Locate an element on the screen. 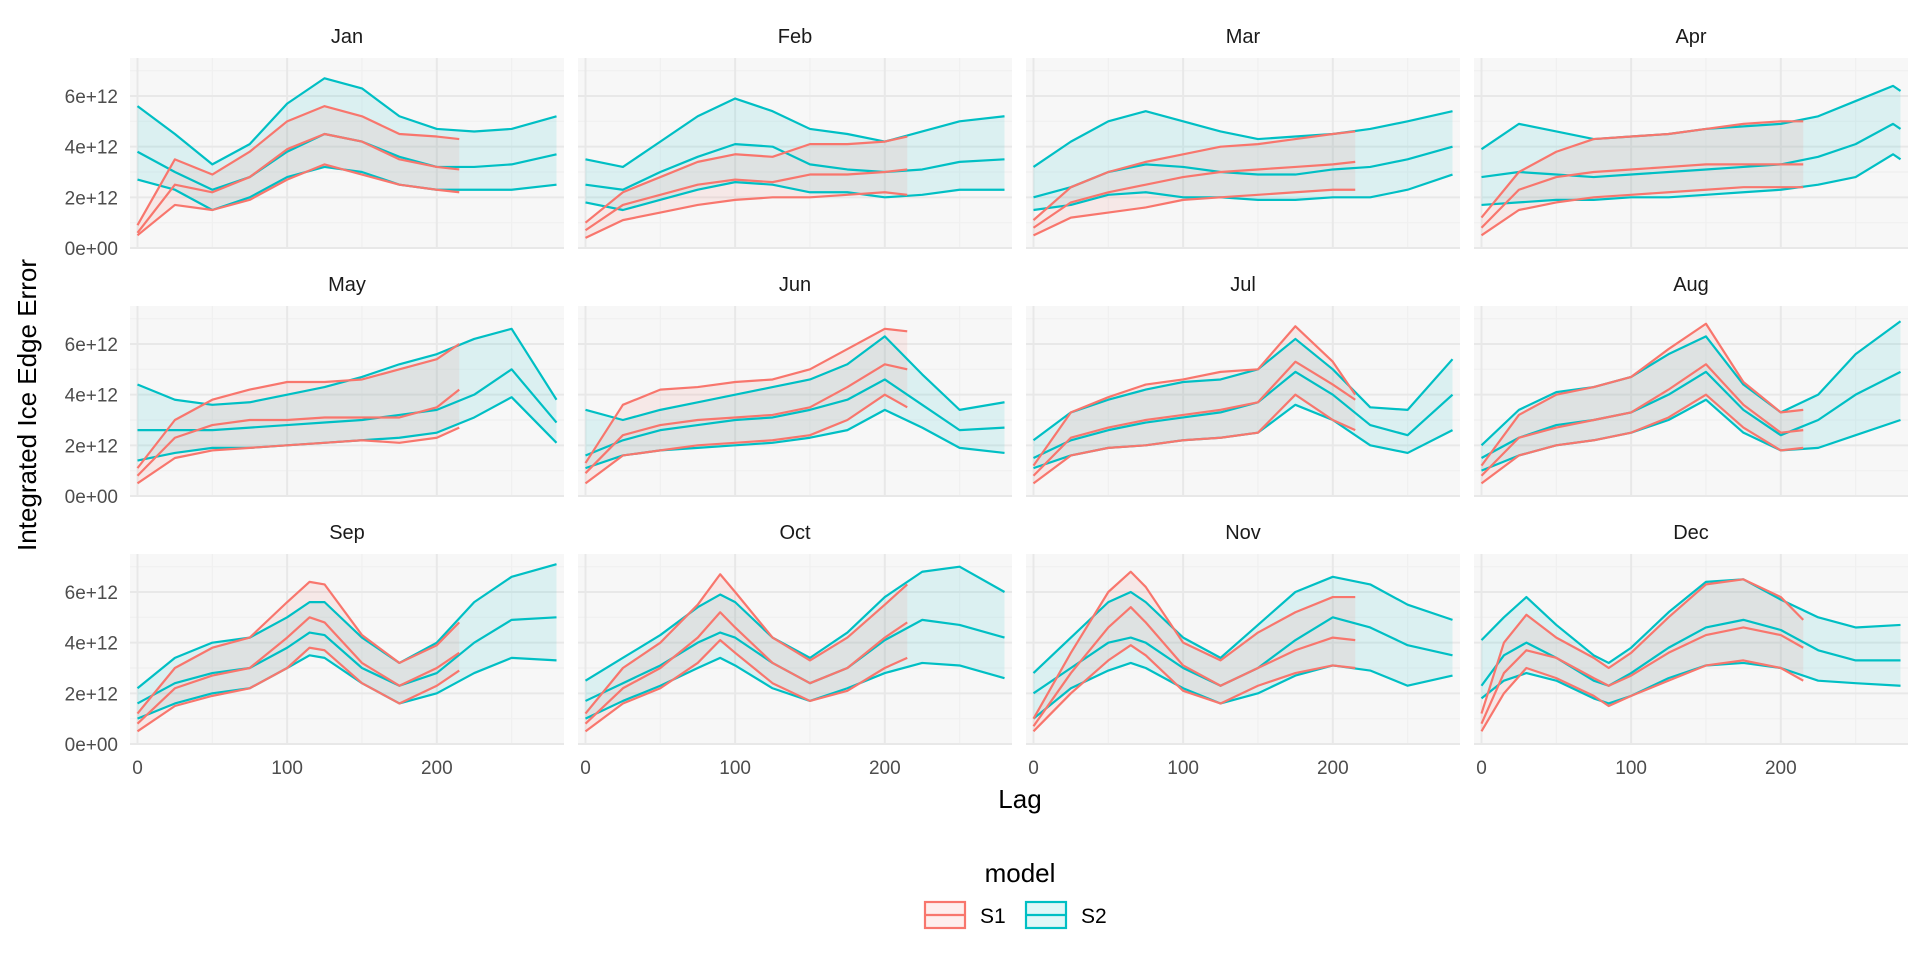  panel-oct: Oct is located at coordinates (795, 633).